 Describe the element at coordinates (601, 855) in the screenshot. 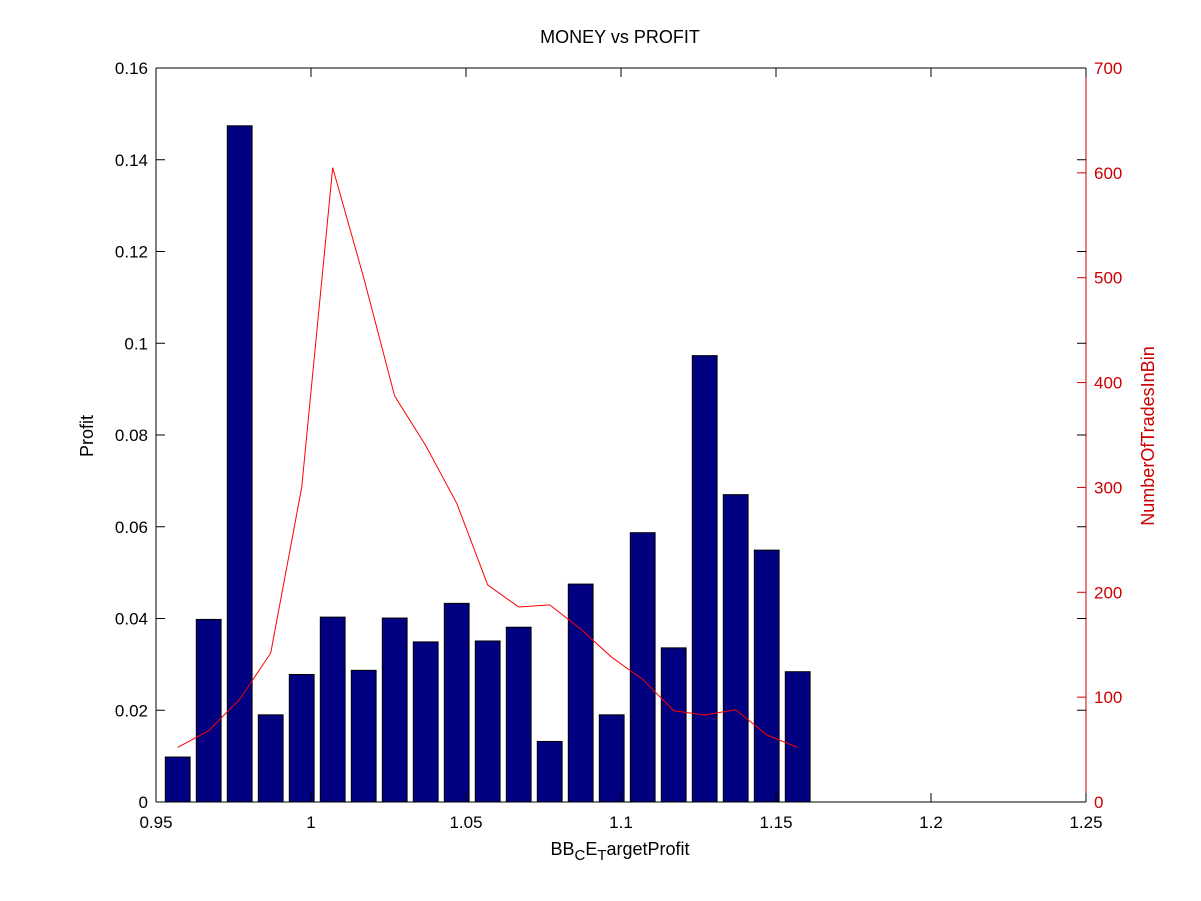

I see `x-label-part-3: T` at that location.